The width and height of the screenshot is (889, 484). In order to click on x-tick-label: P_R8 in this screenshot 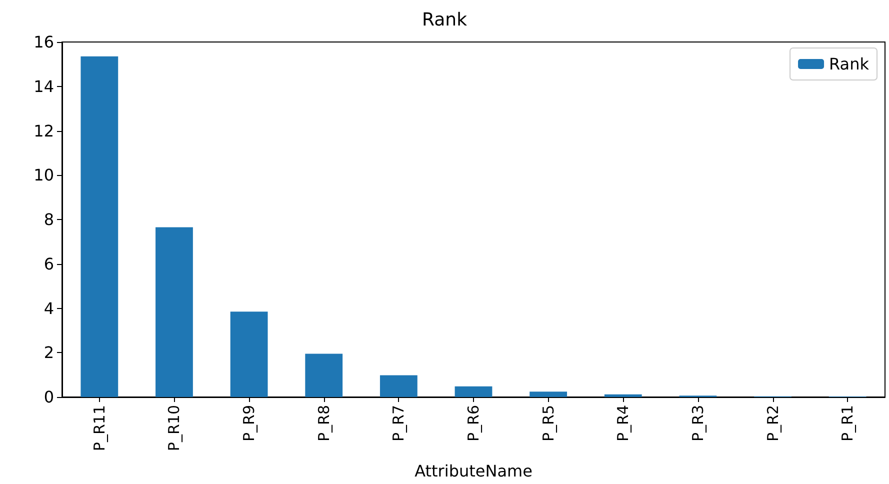, I will do `click(323, 423)`.